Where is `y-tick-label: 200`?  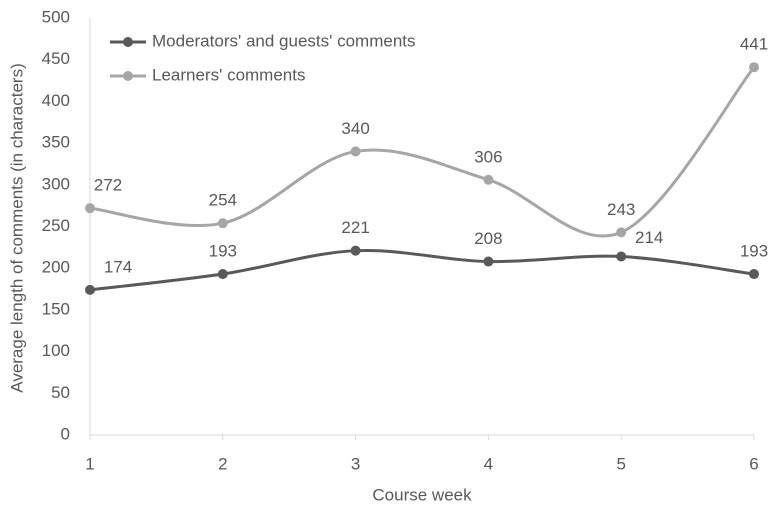
y-tick-label: 200 is located at coordinates (56, 267).